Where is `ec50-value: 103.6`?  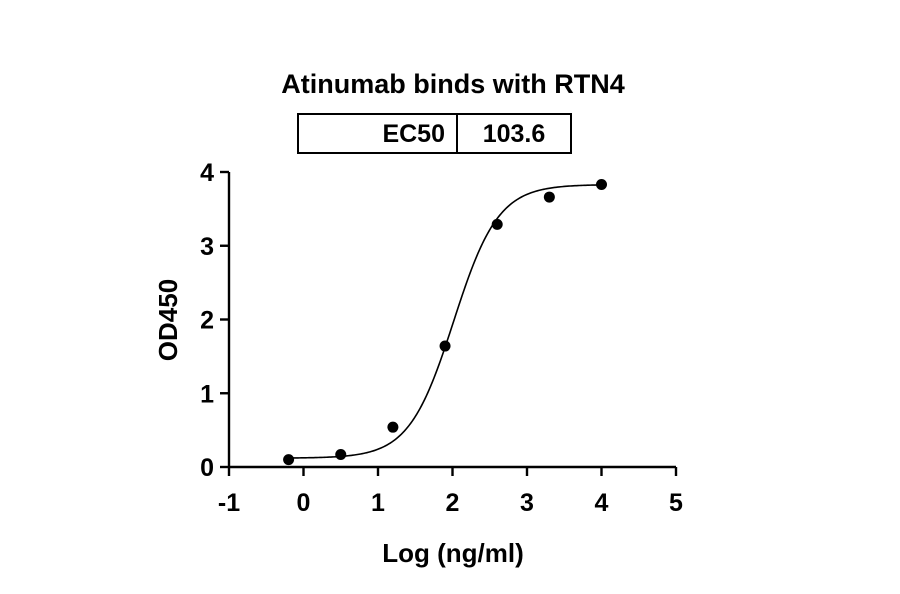 ec50-value: 103.6 is located at coordinates (514, 134).